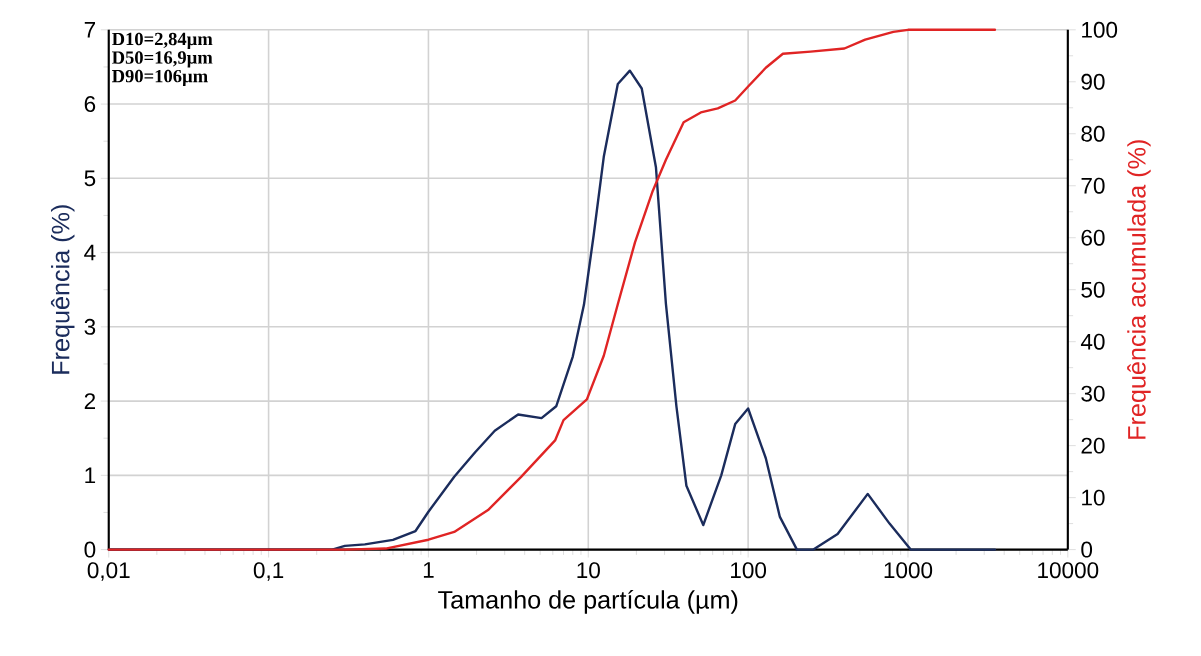 Image resolution: width=1201 pixels, height=656 pixels. I want to click on y2-tick-label: 40, so click(1092, 341).